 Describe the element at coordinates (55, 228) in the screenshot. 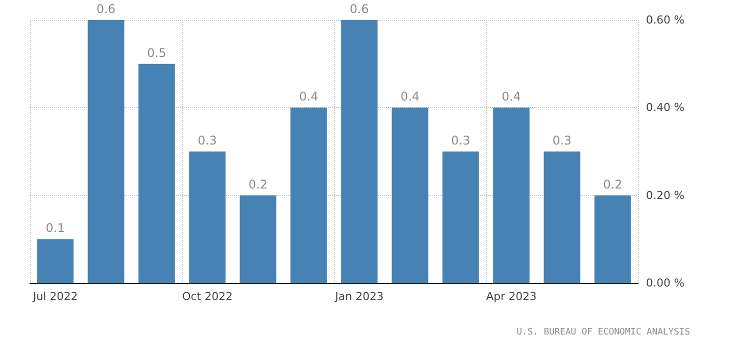

I see `data-label: 0.1` at that location.